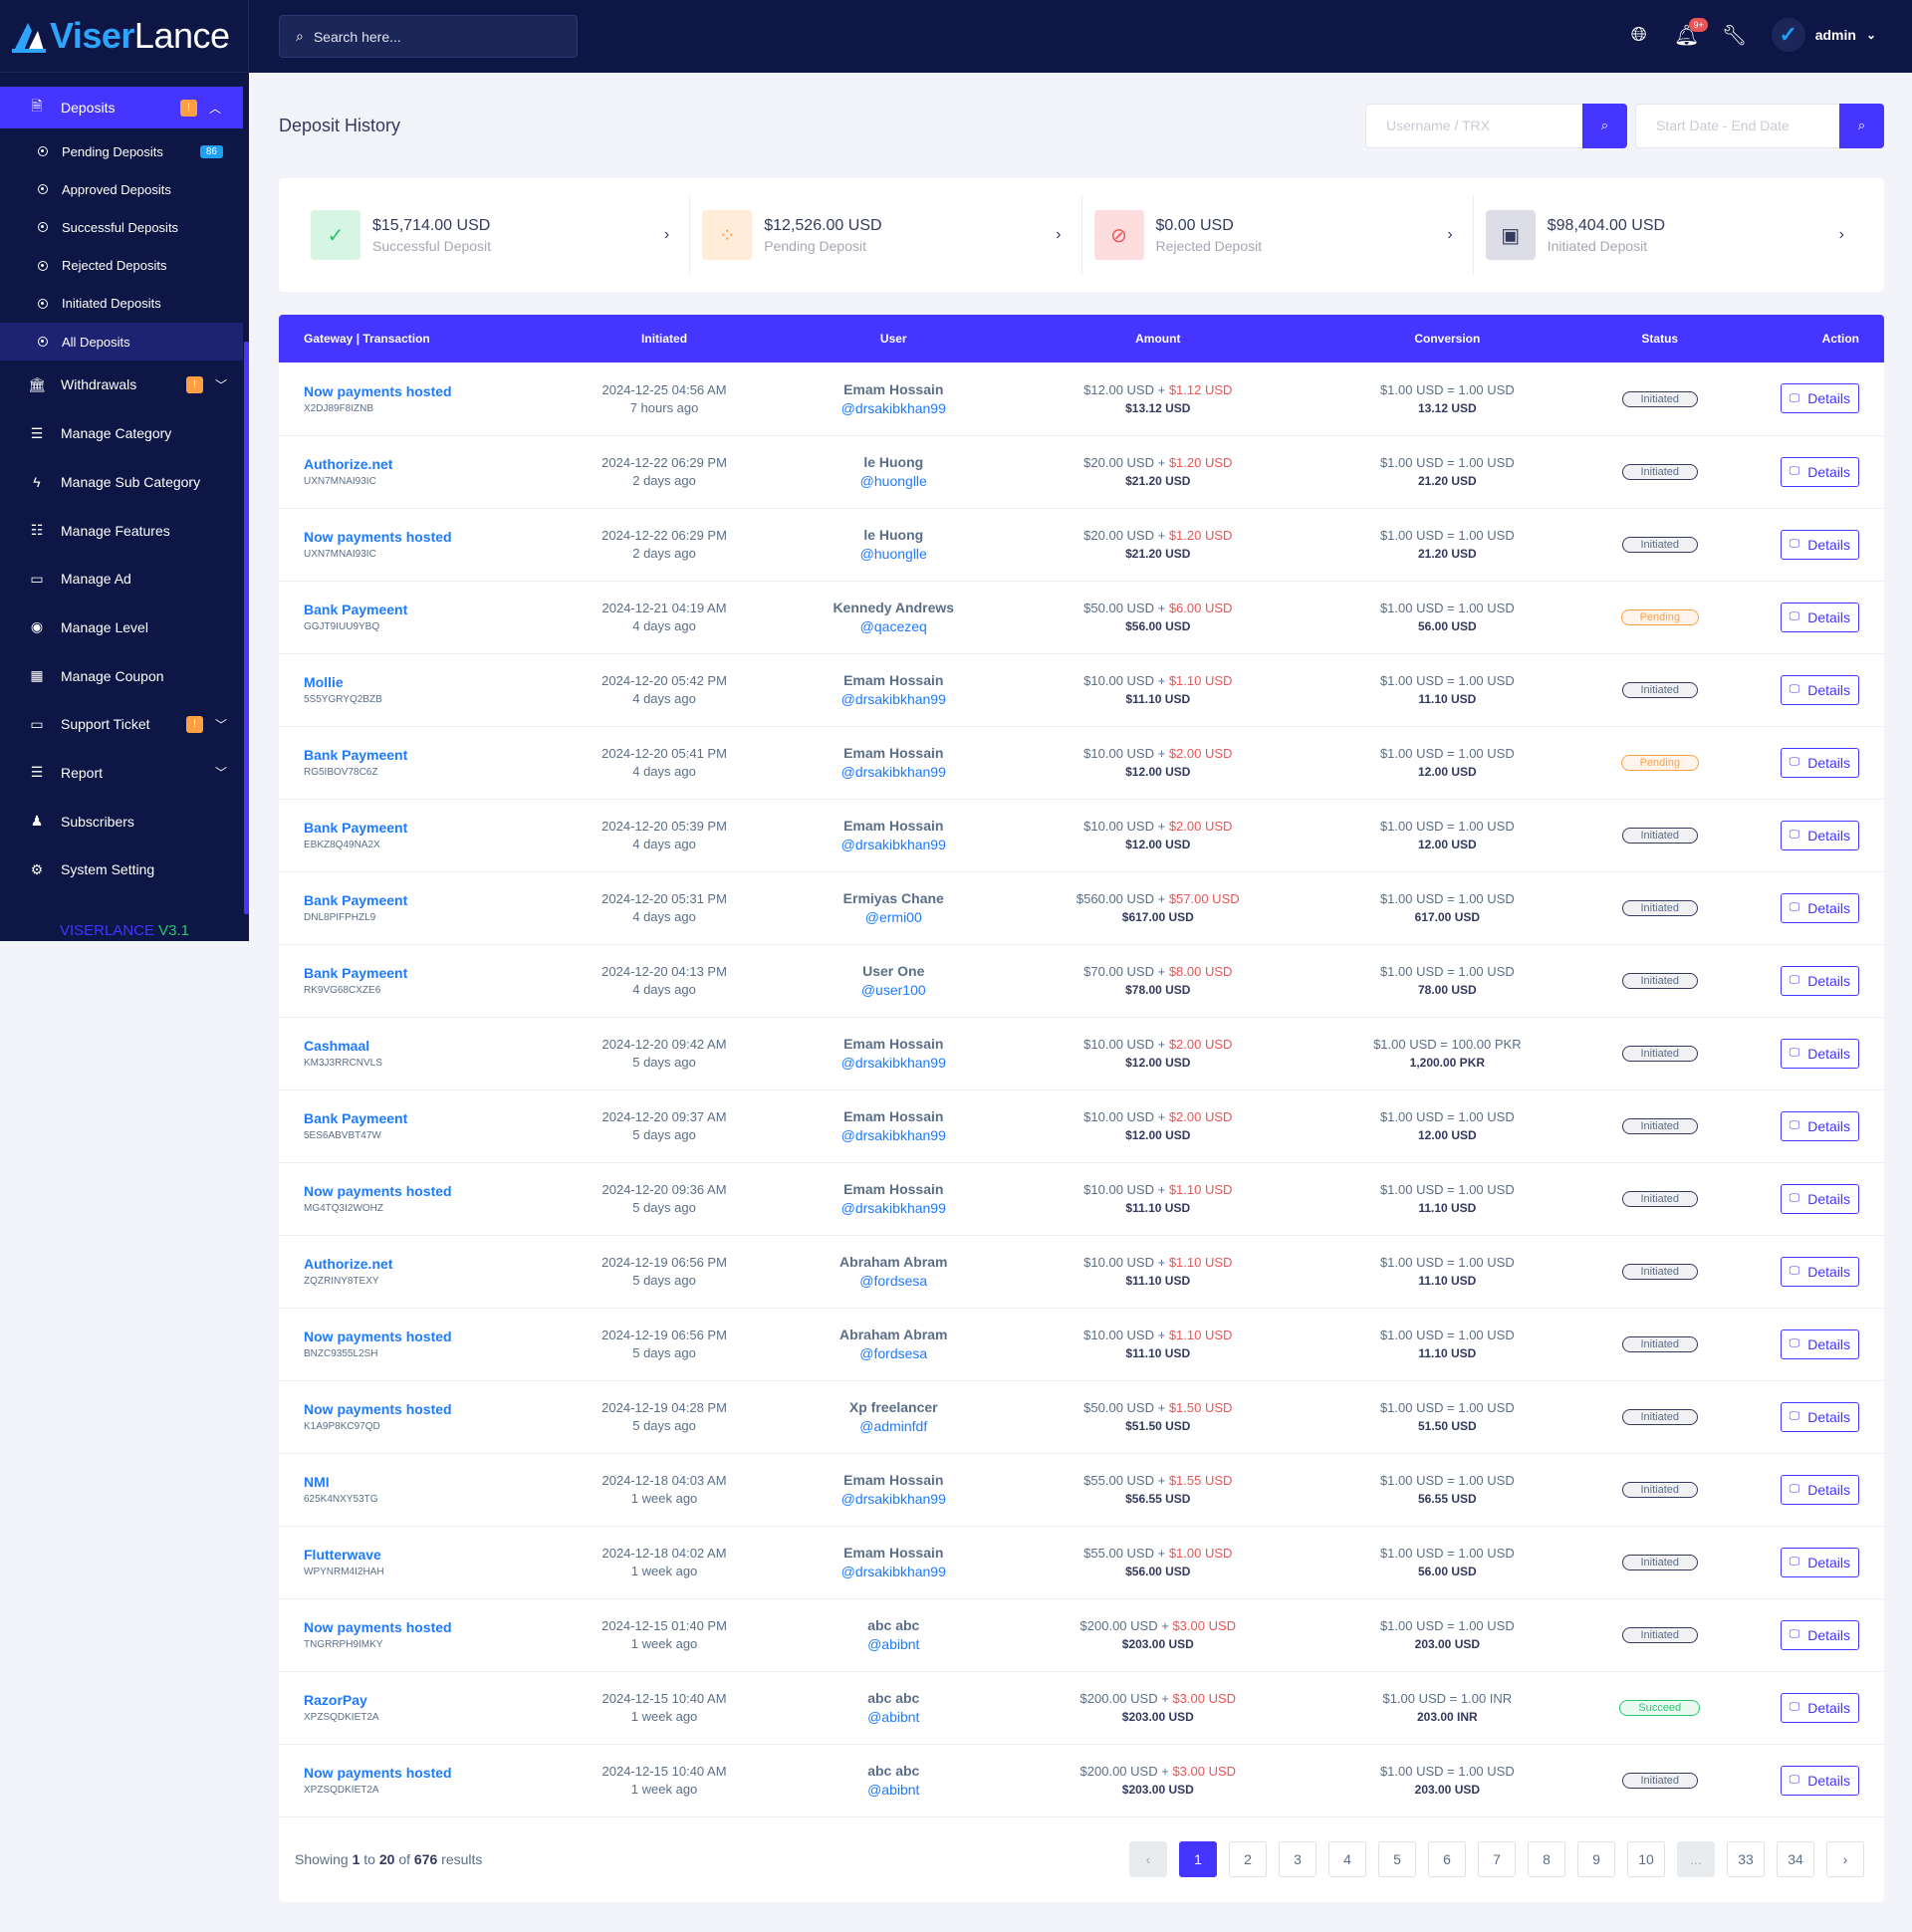 The height and width of the screenshot is (1932, 1912). What do you see at coordinates (335, 1700) in the screenshot?
I see `gateway-link: RazorPay` at bounding box center [335, 1700].